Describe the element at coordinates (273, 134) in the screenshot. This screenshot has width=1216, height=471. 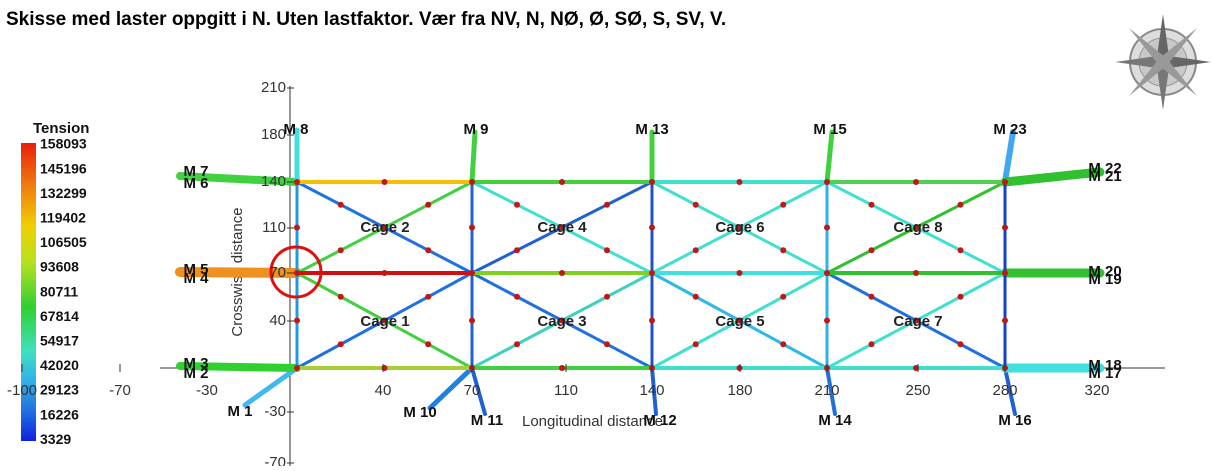
I see `y-tick-label: 180` at that location.